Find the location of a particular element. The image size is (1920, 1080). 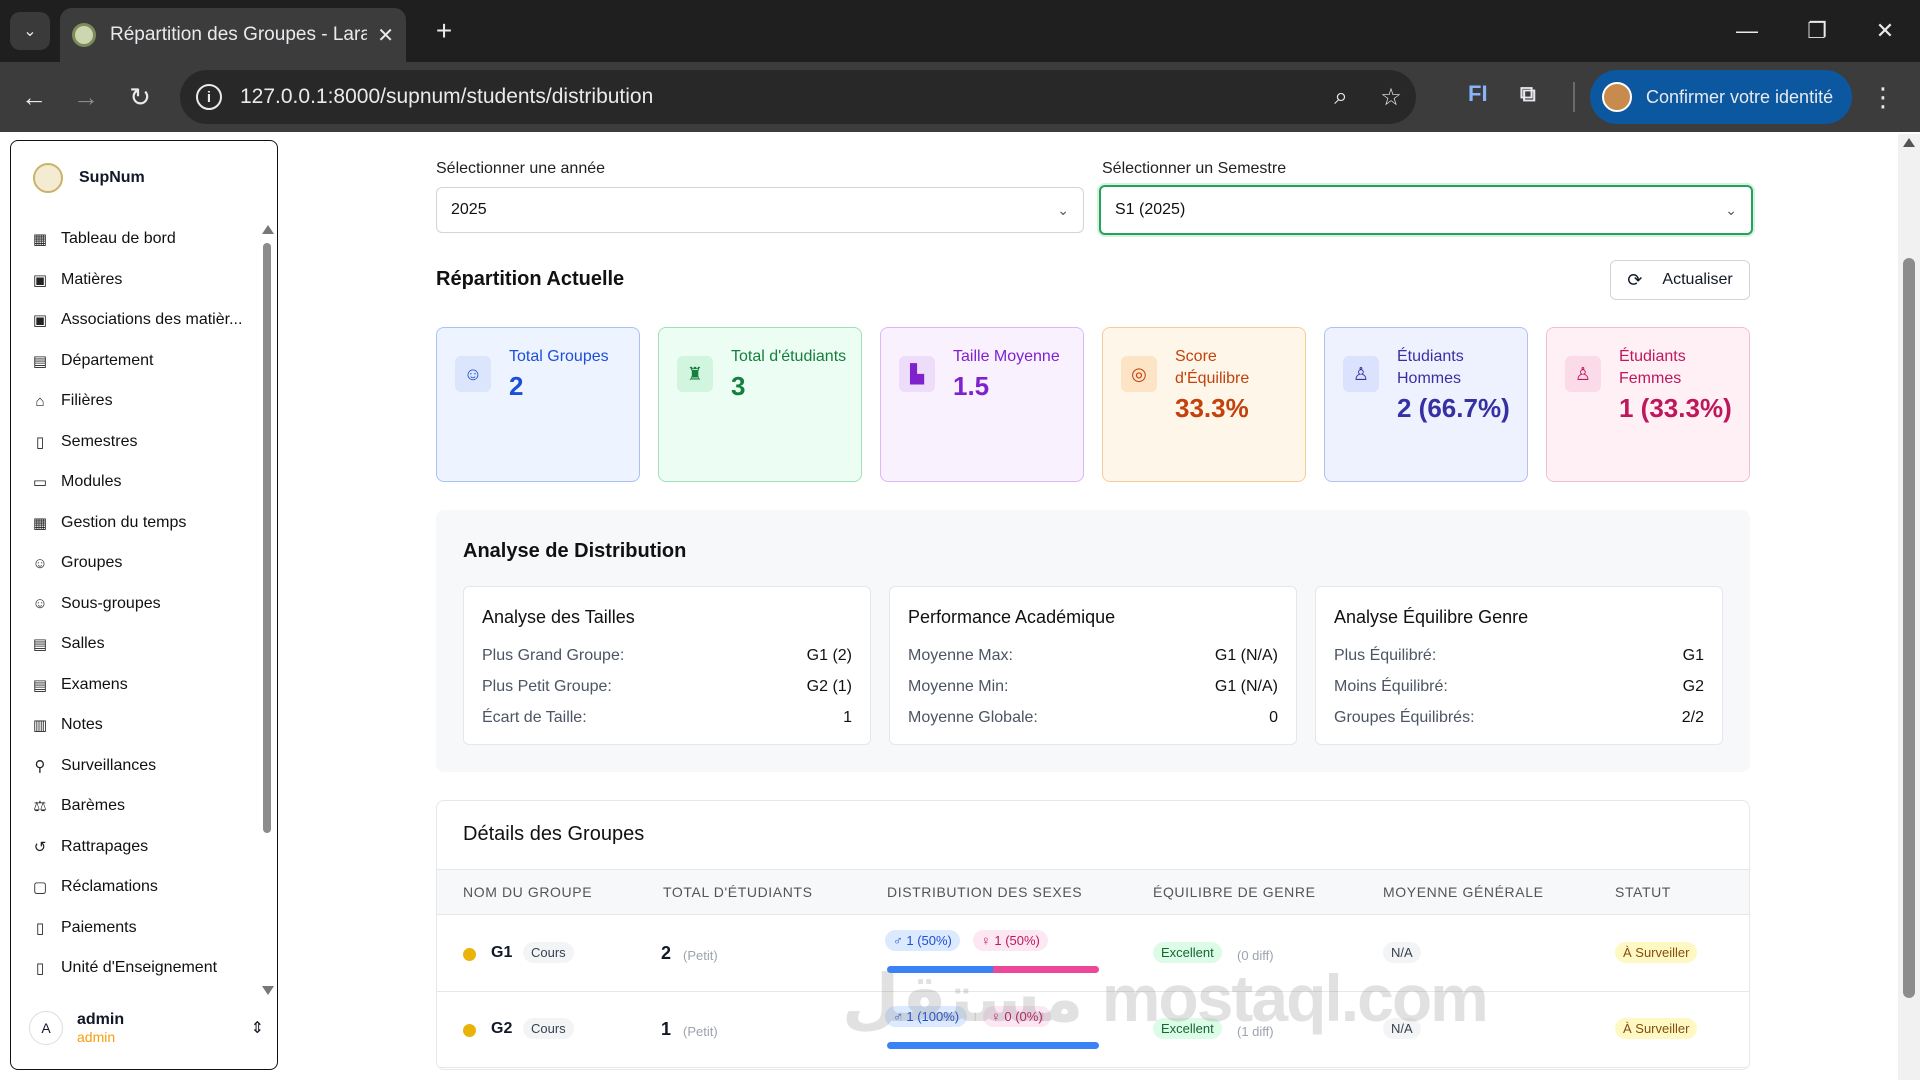

zoom-icon: ⌕ is located at coordinates (1341, 96).